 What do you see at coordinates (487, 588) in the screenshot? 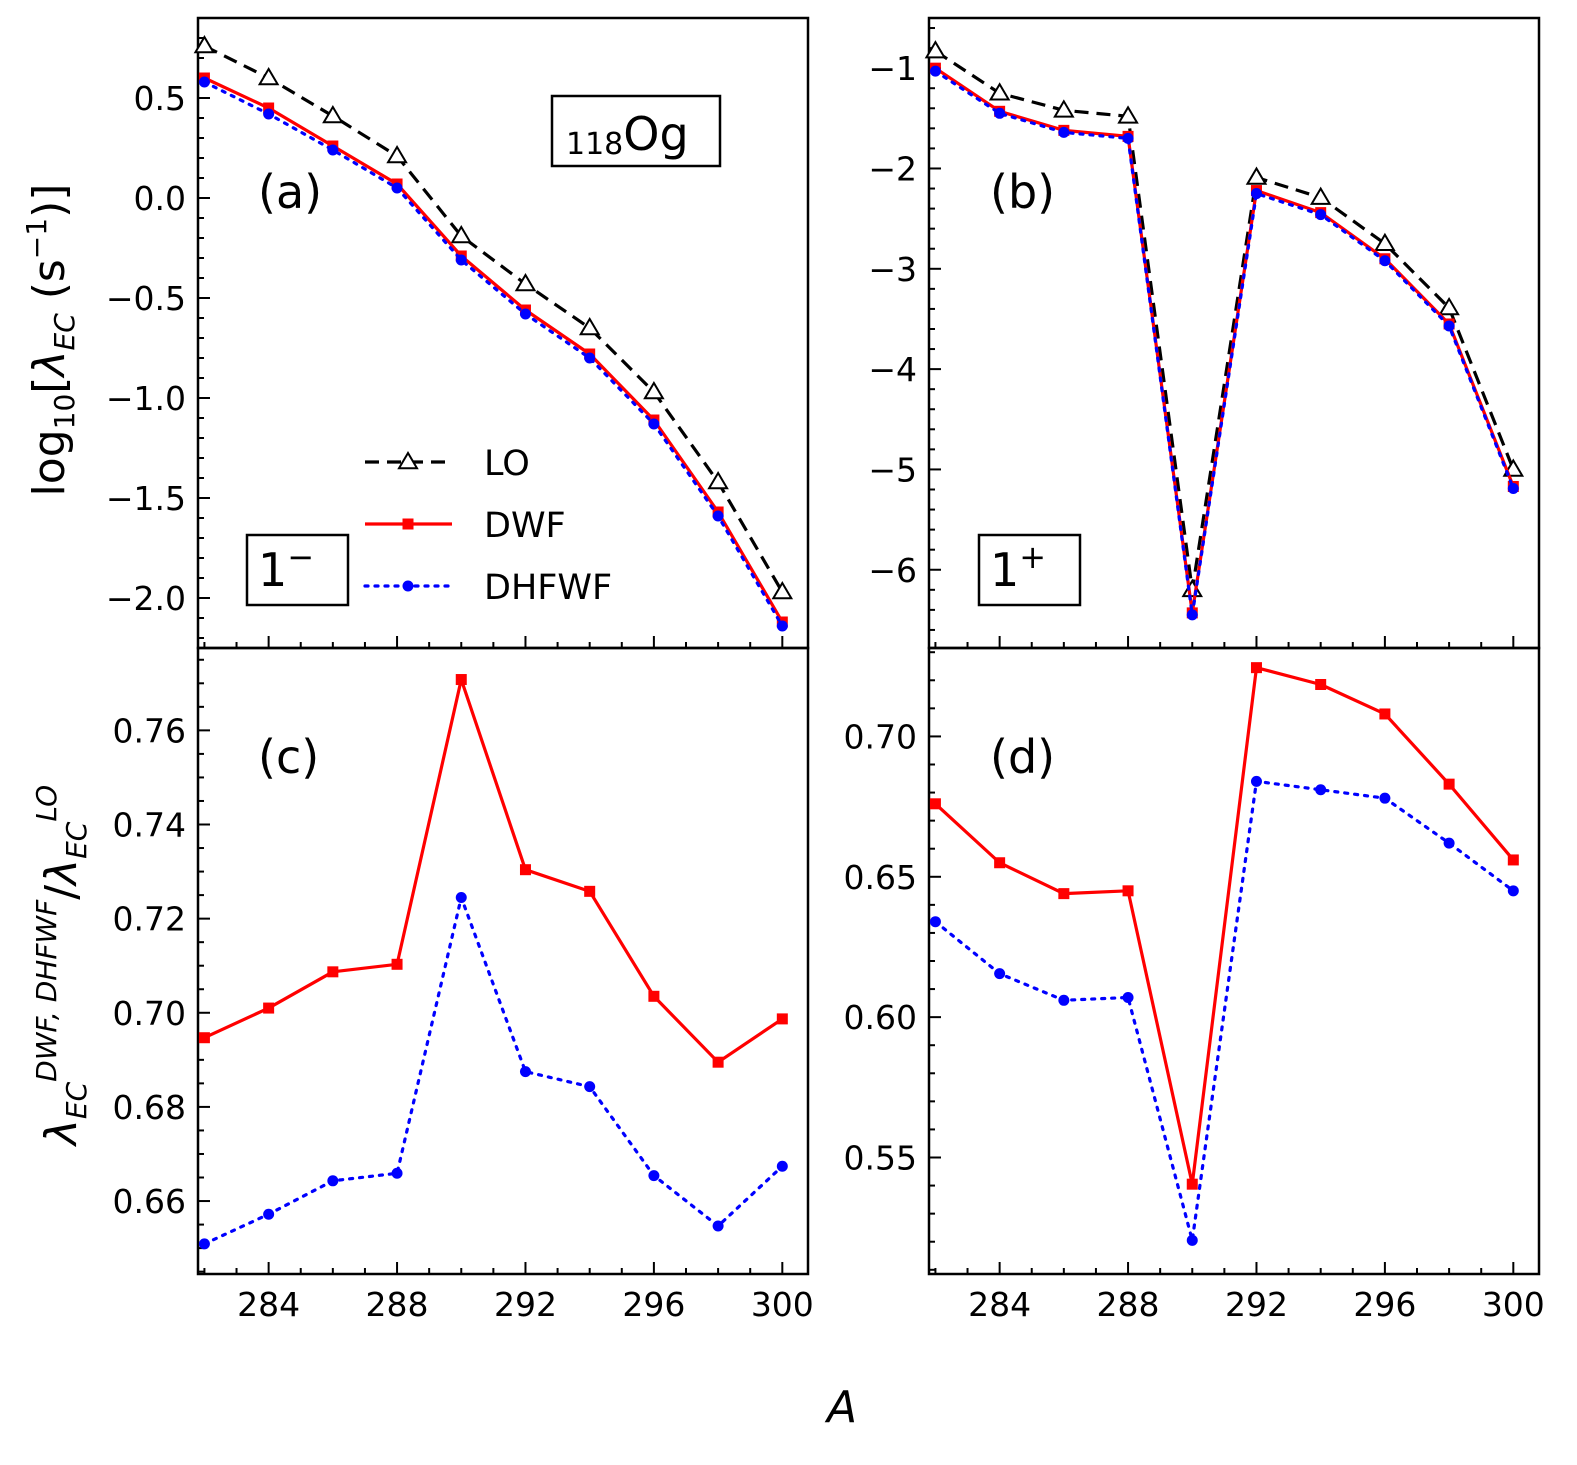
I see `legend-entry-dhfwf: DHFWF` at bounding box center [487, 588].